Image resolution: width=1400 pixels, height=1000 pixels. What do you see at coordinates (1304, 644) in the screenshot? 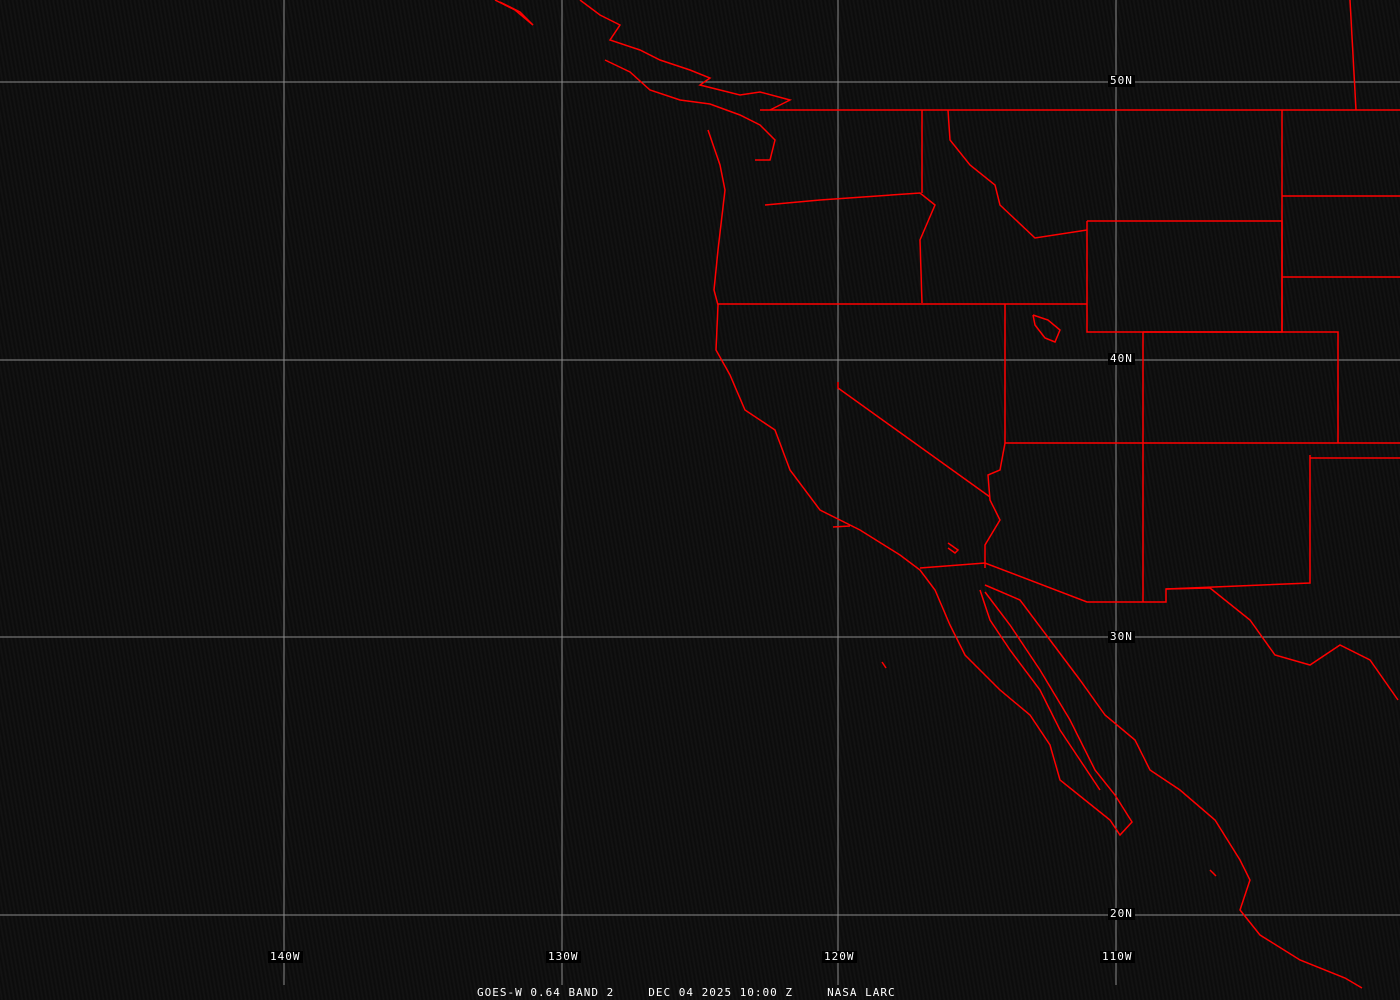
I see `gulf-coast` at bounding box center [1304, 644].